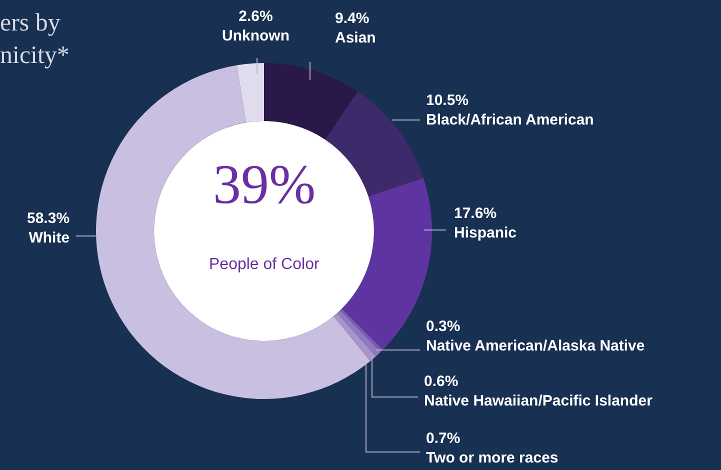 The image size is (721, 470). What do you see at coordinates (510, 120) in the screenshot?
I see `slice-label: Black/African American` at bounding box center [510, 120].